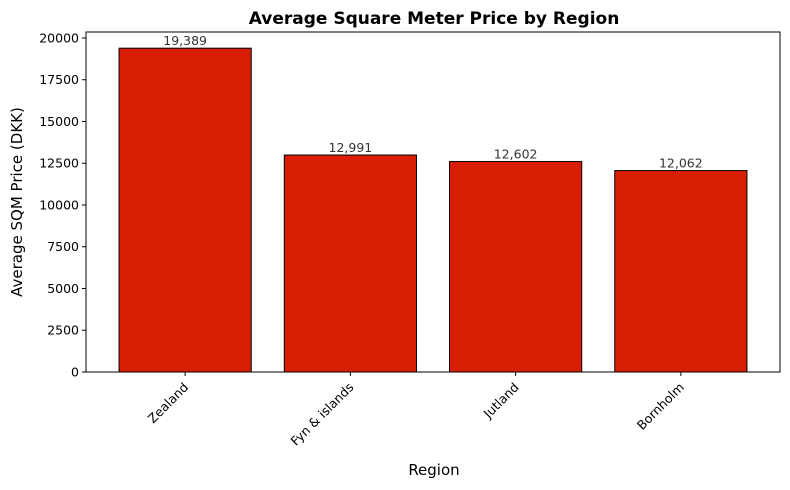 The height and width of the screenshot is (490, 790). Describe the element at coordinates (63, 288) in the screenshot. I see `y-tick-label: 5000` at that location.